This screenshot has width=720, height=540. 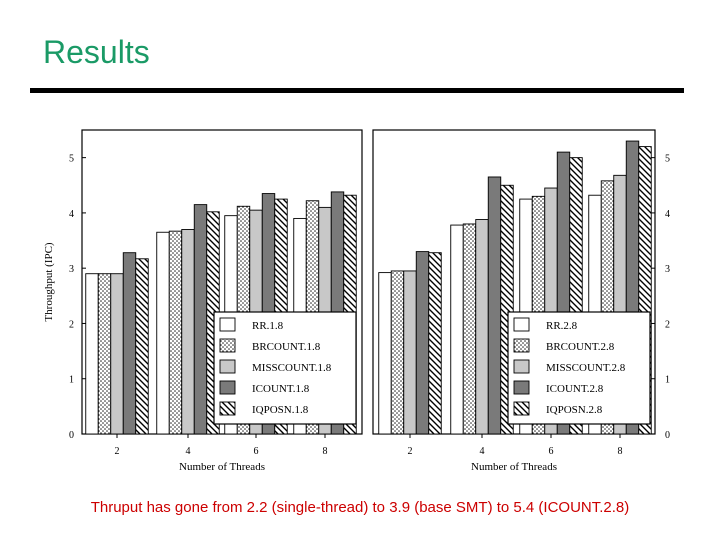 I want to click on slide-title: Results, so click(x=96, y=52).